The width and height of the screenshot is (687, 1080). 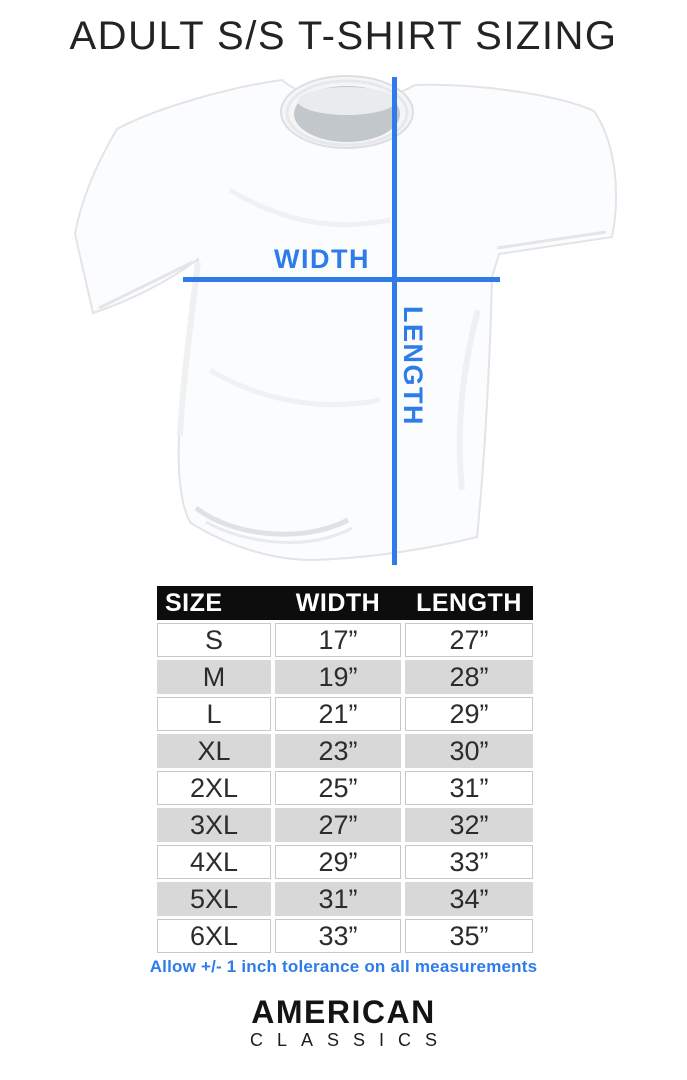 I want to click on brand-logo: AMERICAN CLASSICS, so click(x=343, y=1023).